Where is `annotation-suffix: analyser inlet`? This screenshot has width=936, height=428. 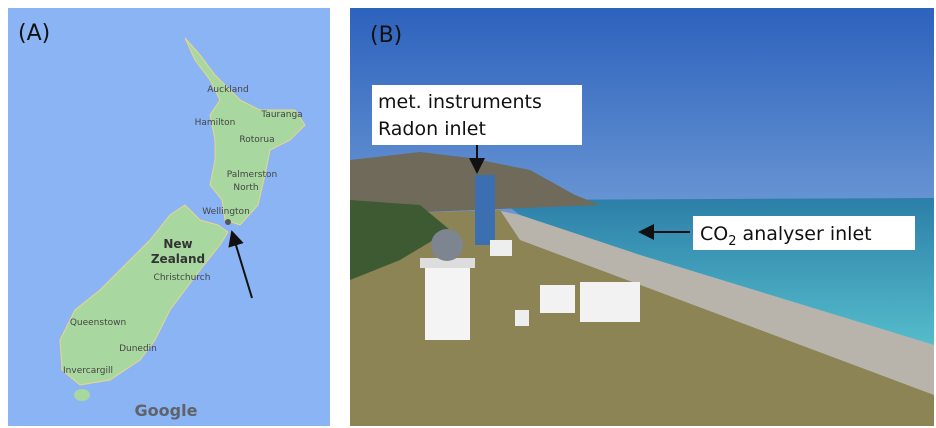
annotation-suffix: analyser inlet is located at coordinates (804, 234).